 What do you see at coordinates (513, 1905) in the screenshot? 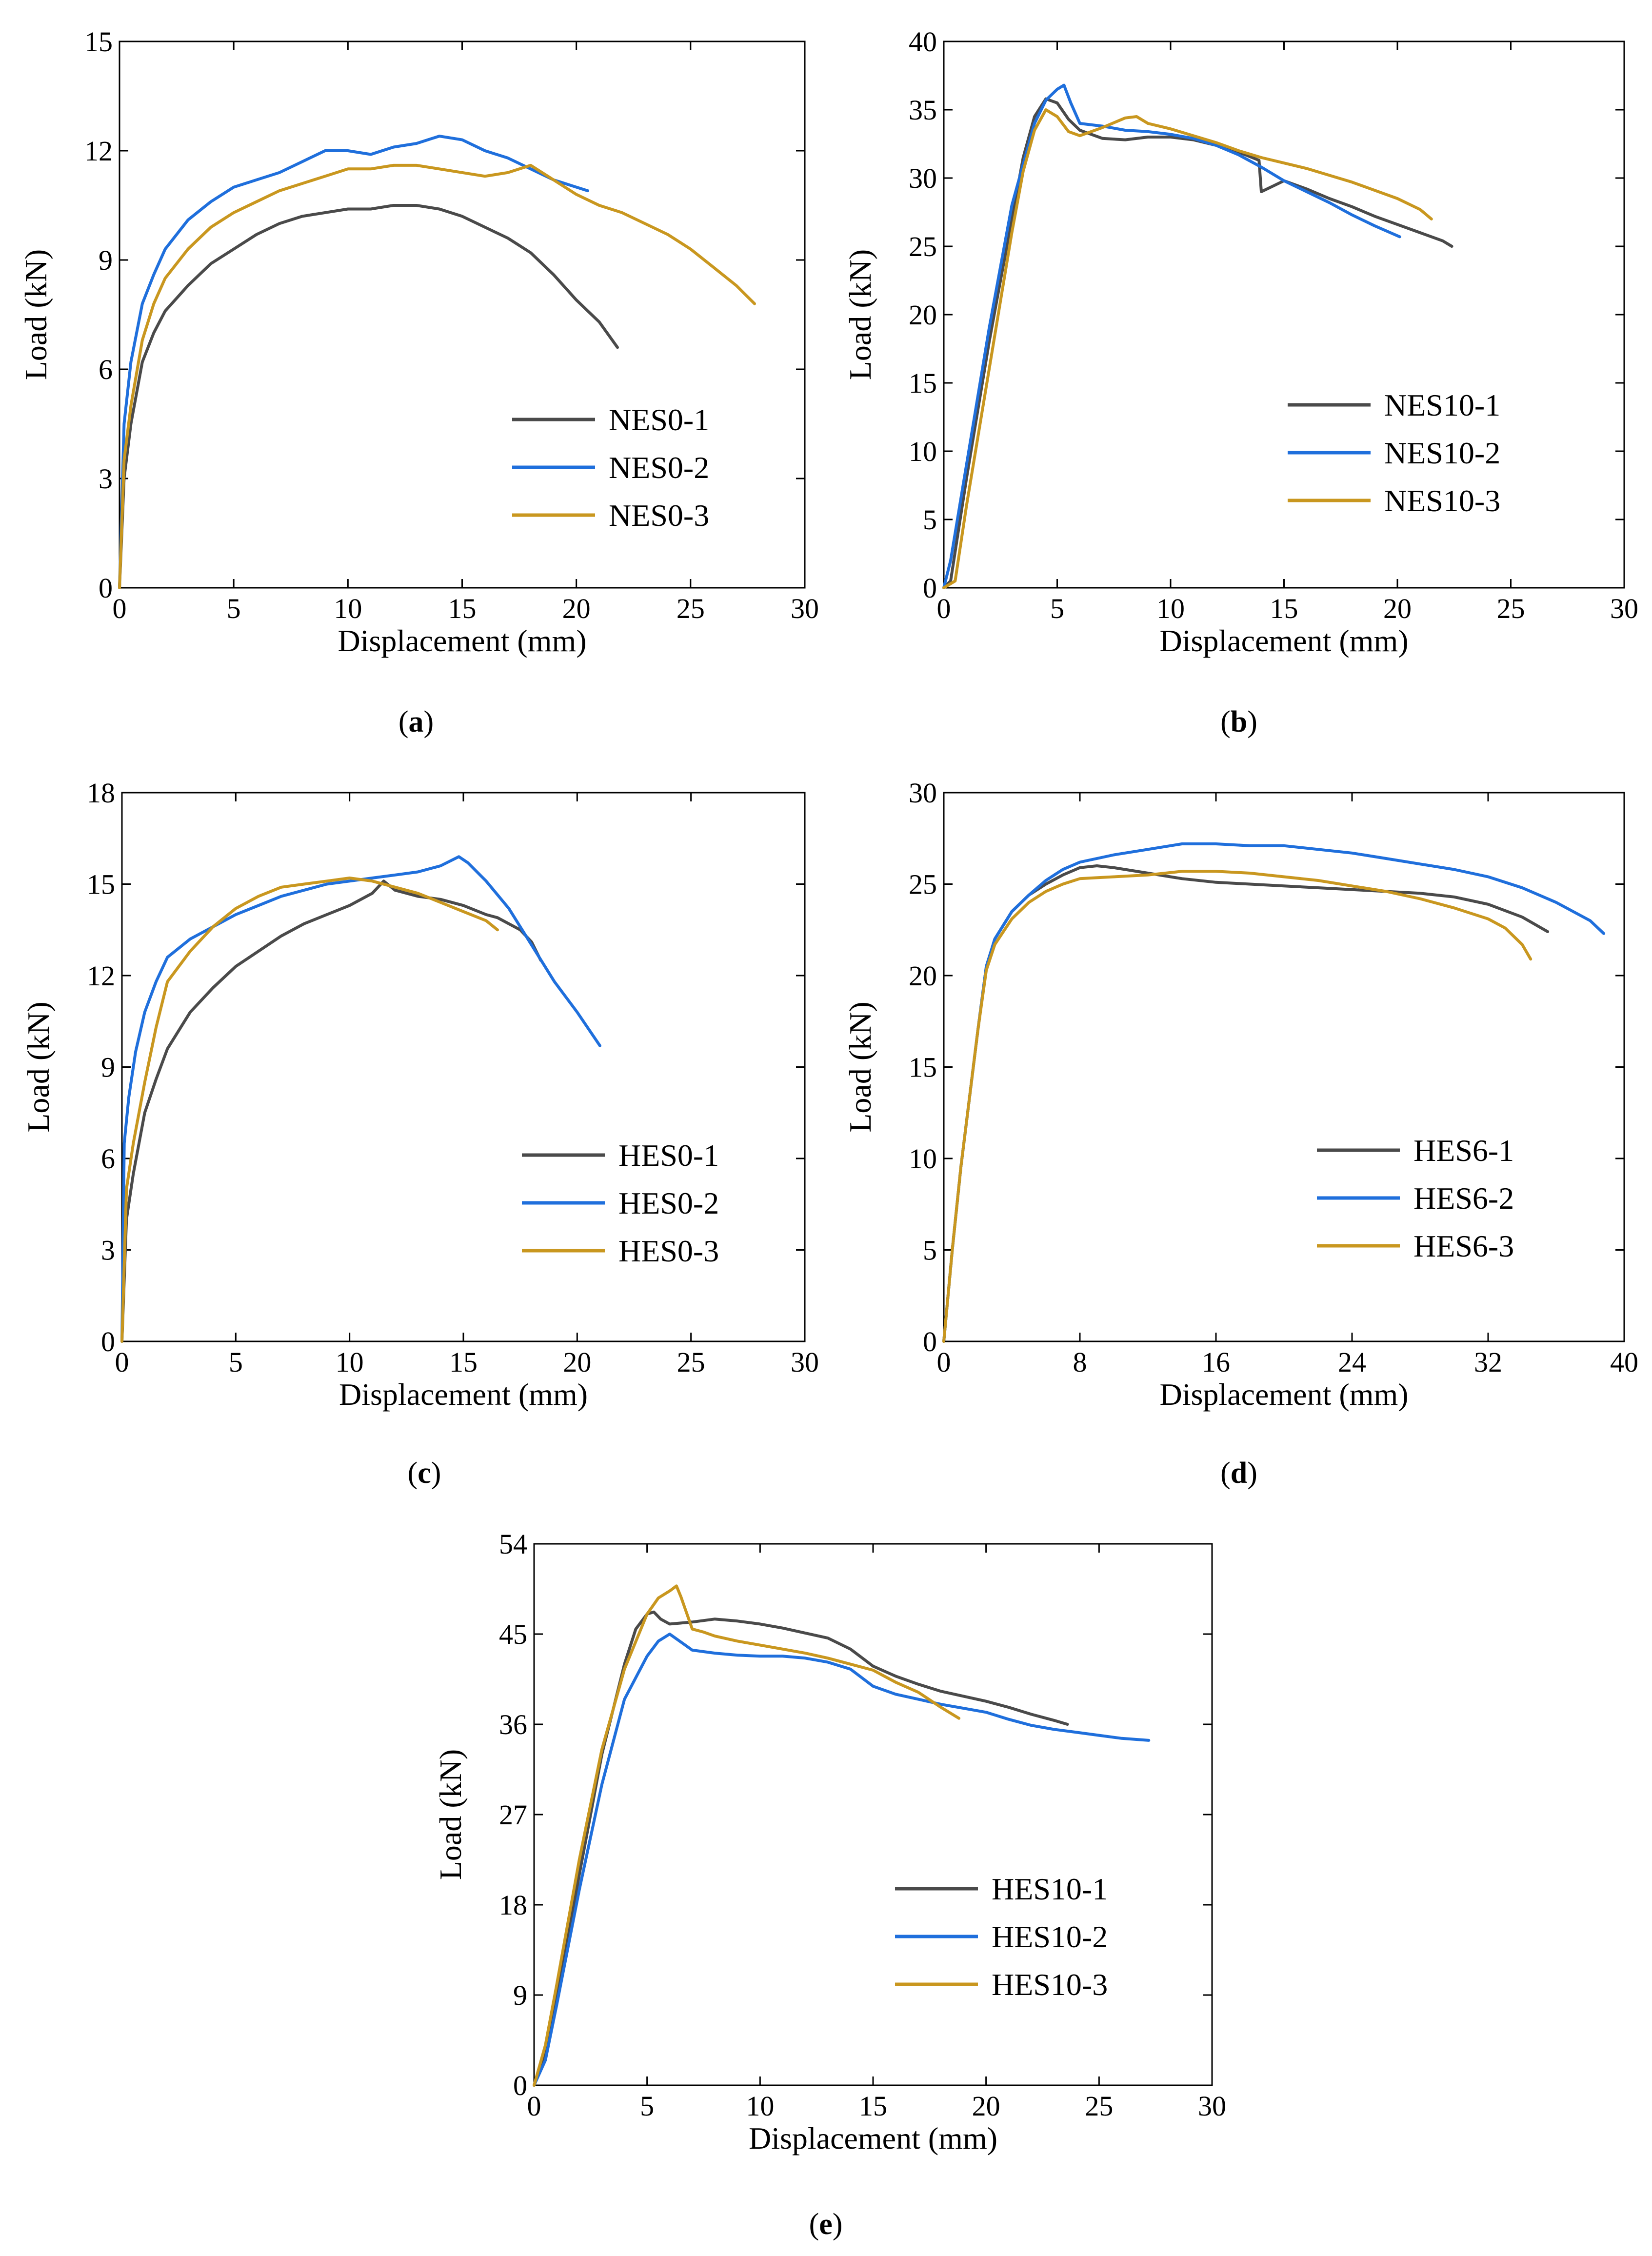
I see `y-tick-label: 18` at bounding box center [513, 1905].